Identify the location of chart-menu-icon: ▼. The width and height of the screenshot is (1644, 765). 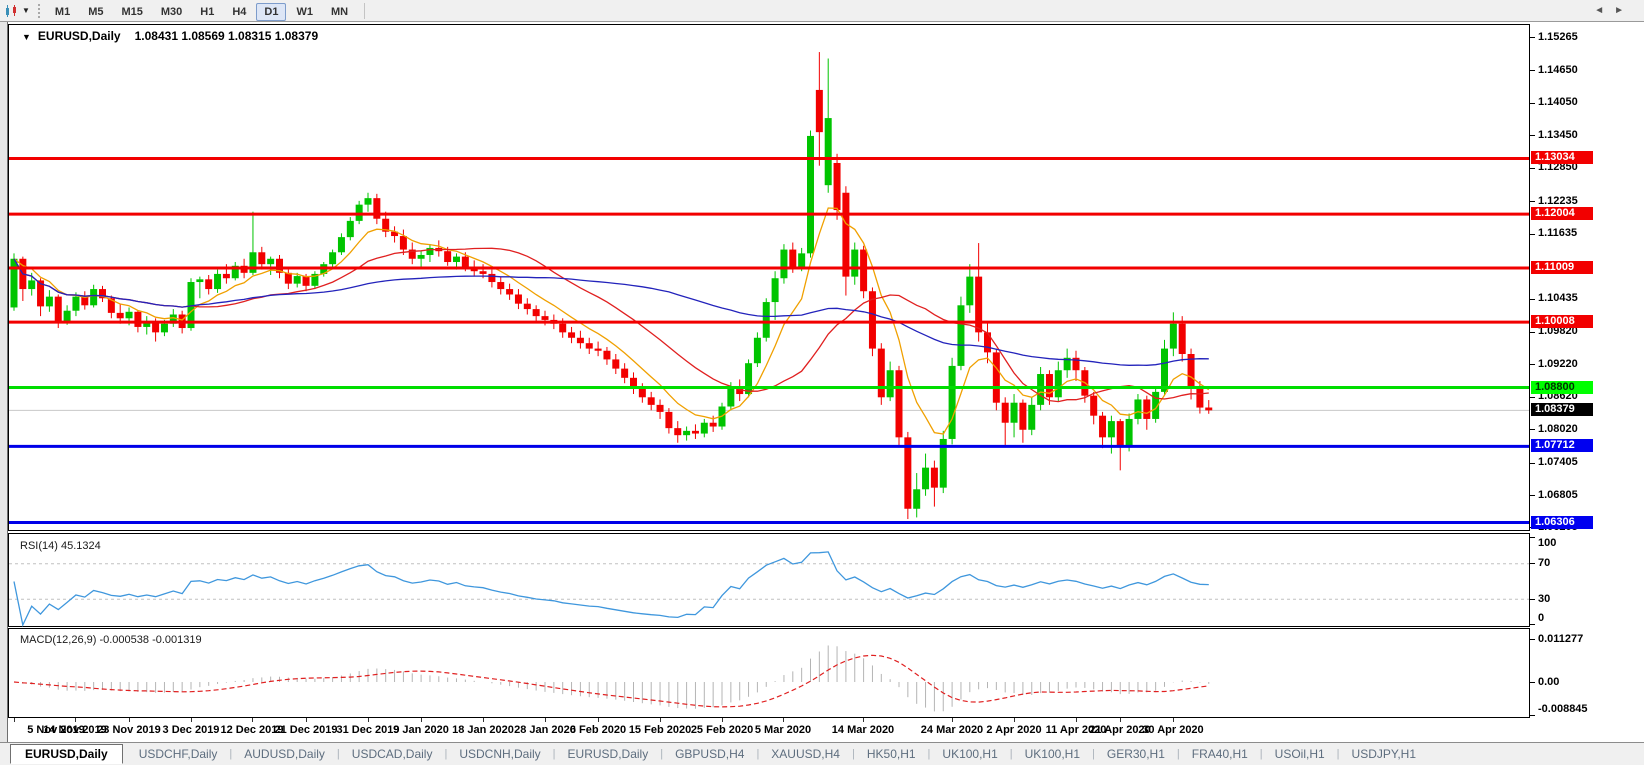
(26, 37).